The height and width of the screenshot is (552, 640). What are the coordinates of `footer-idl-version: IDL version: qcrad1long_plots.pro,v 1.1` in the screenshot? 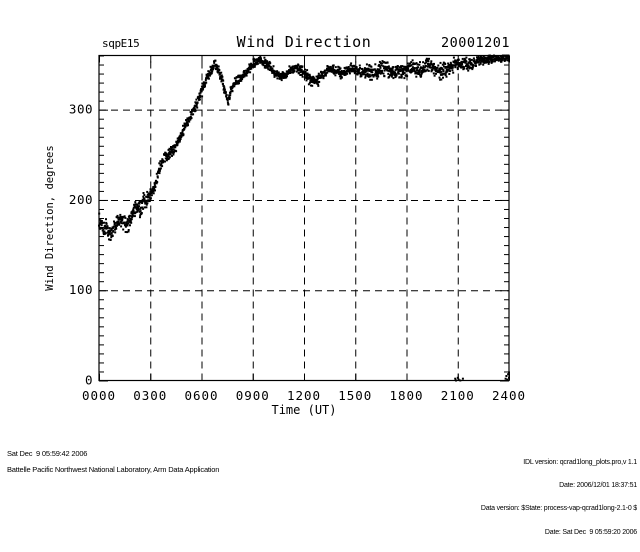 It's located at (580, 462).